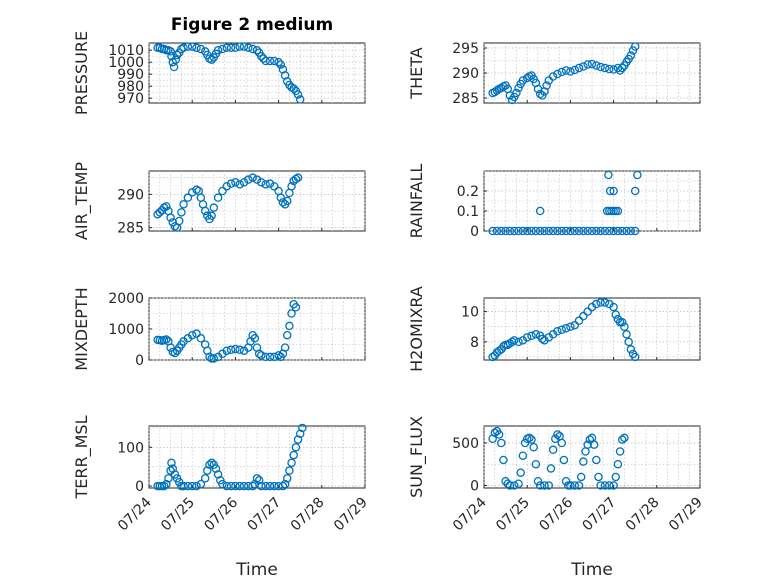 This screenshot has width=778, height=583. What do you see at coordinates (417, 457) in the screenshot?
I see `y-axis-label: SUN_FLUX` at bounding box center [417, 457].